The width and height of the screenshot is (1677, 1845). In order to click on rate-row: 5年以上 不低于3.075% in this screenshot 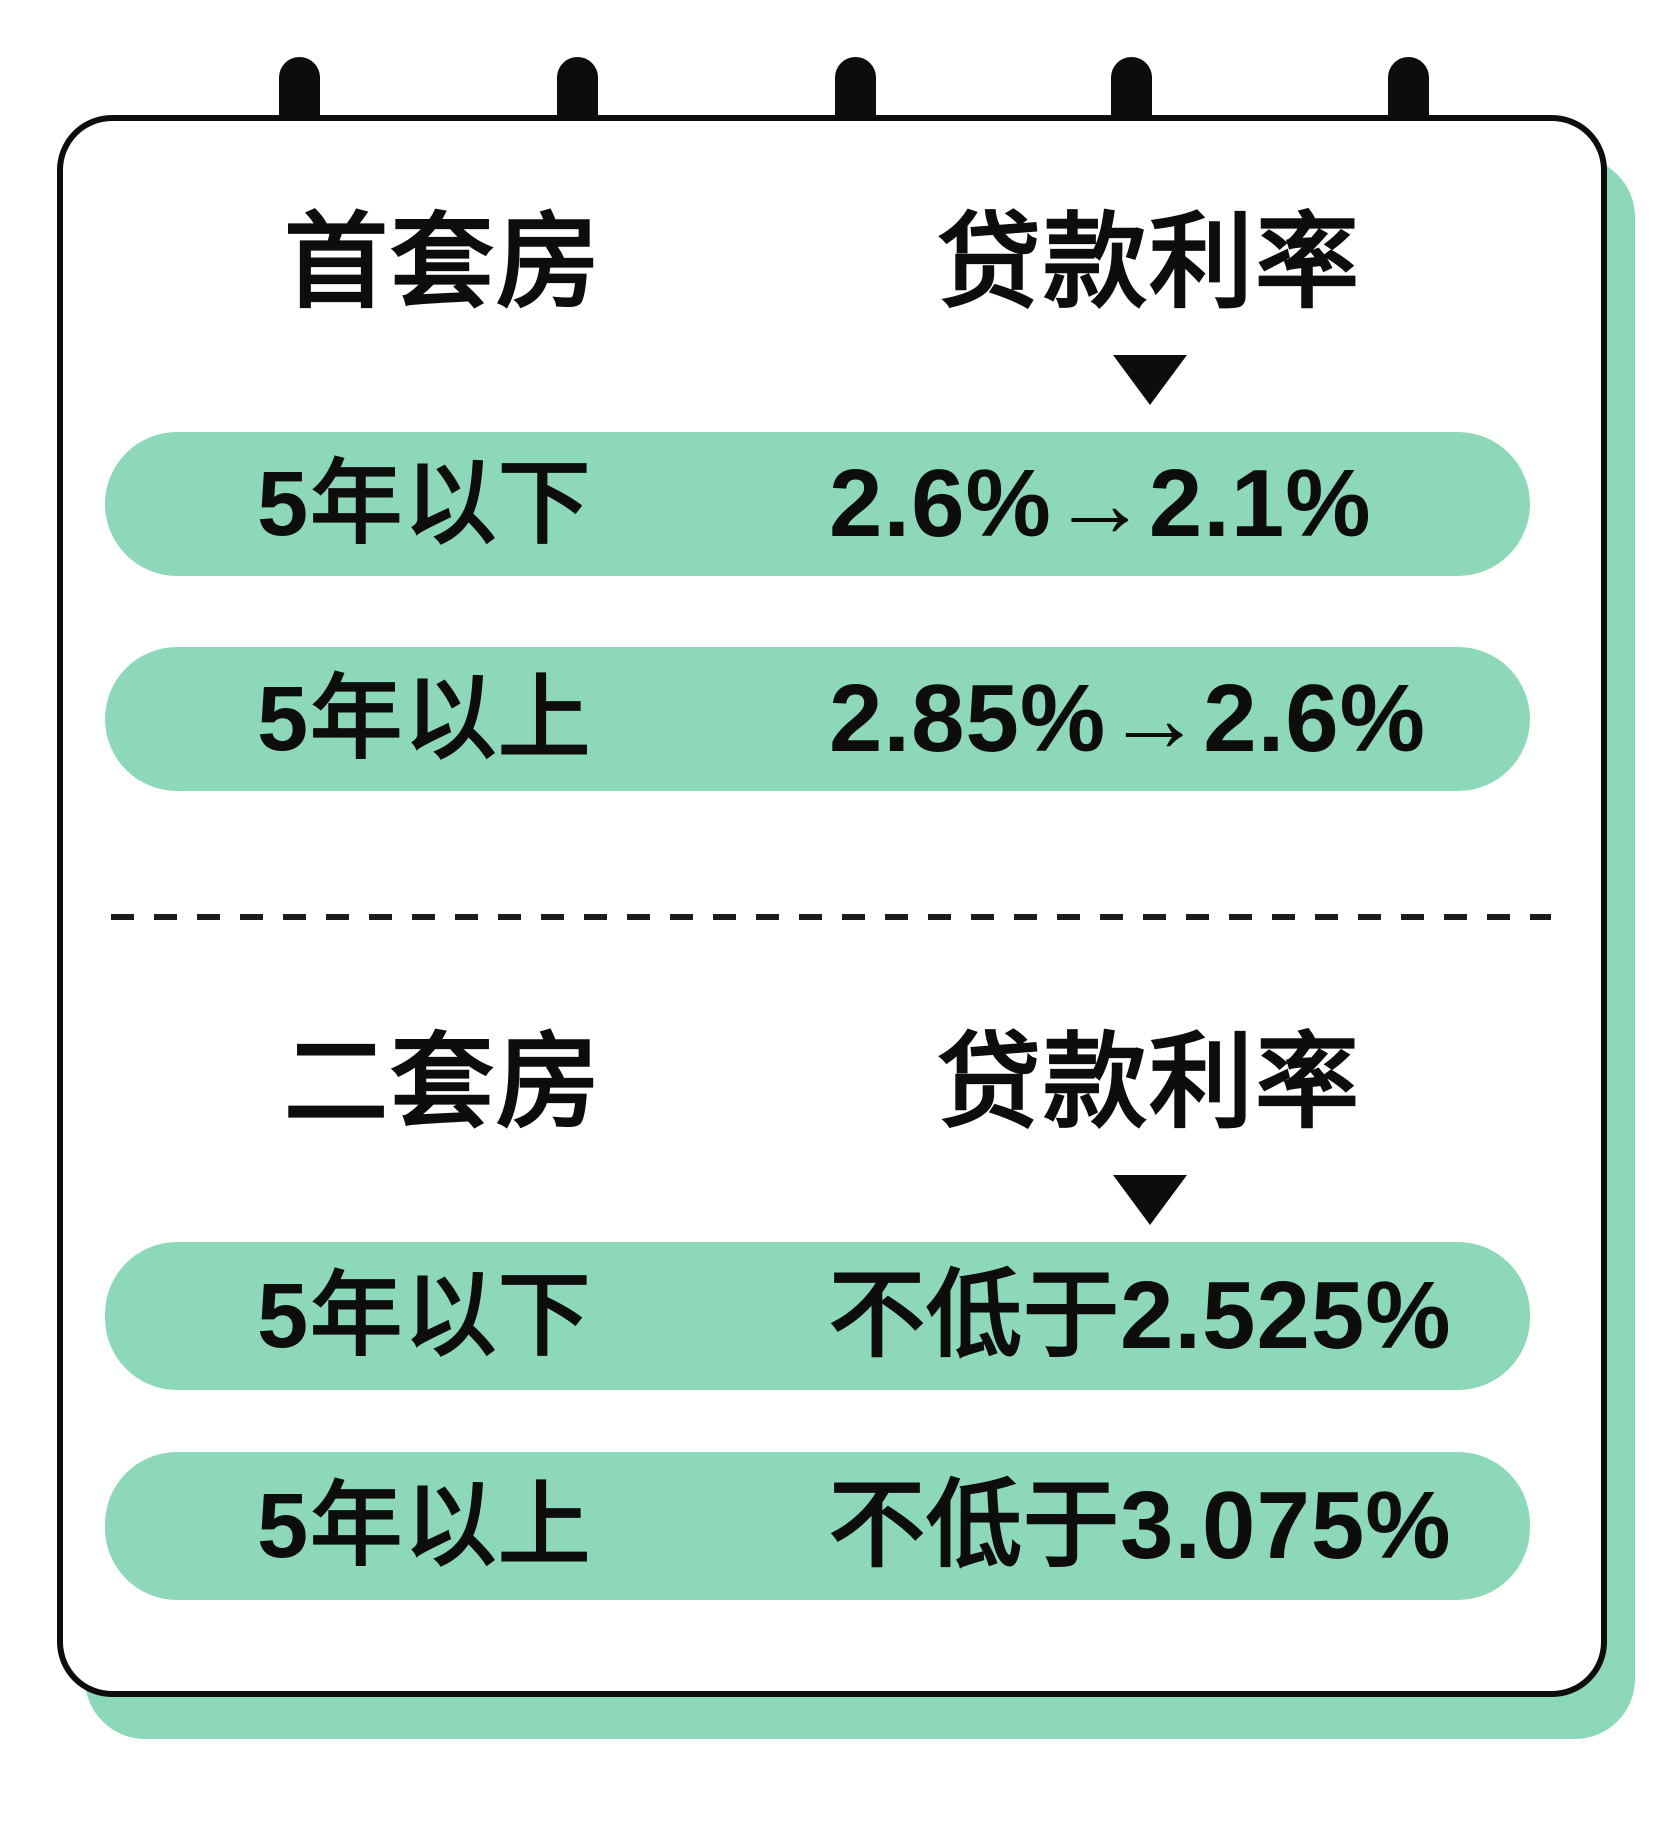, I will do `click(817, 1526)`.